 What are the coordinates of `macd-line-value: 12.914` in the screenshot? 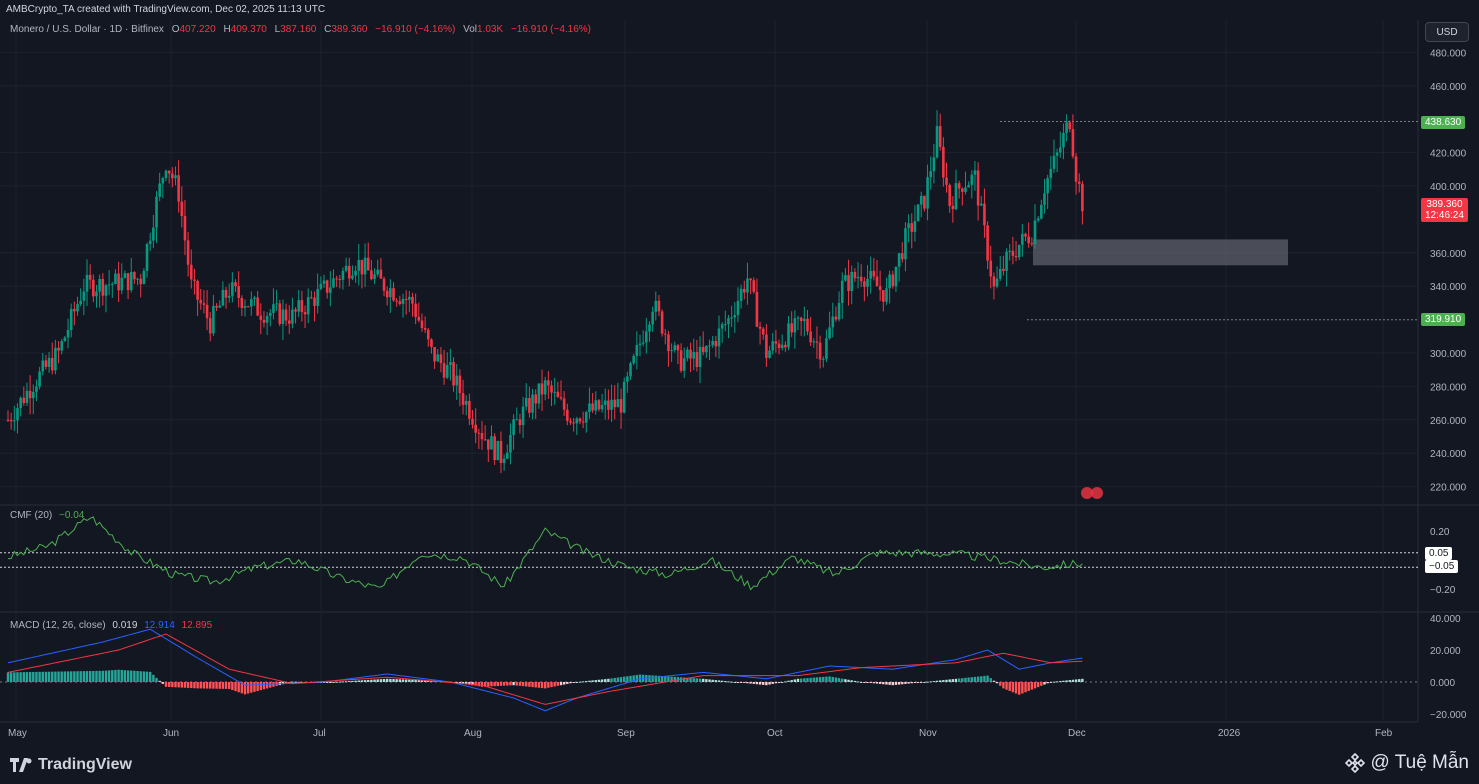 It's located at (159, 625).